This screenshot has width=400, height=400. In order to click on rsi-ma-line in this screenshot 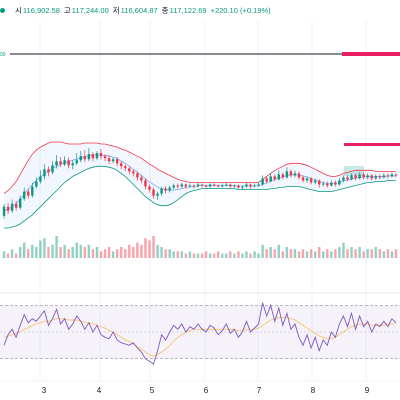, I will do `click(200, 336)`.